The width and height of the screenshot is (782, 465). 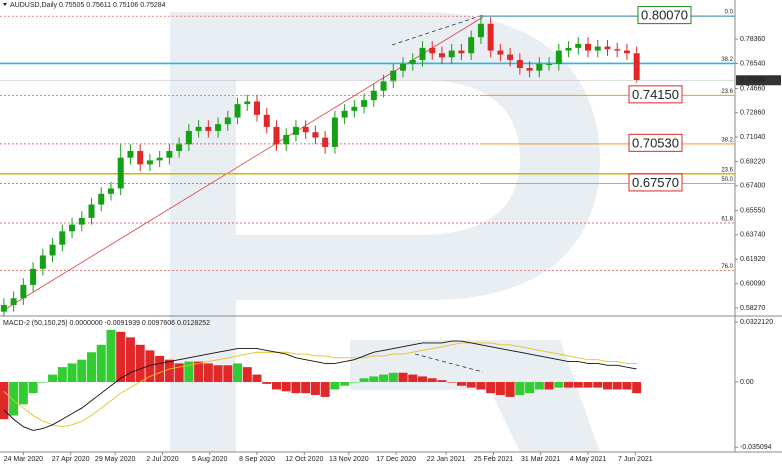 I want to click on y-tick-label: 0.60090, so click(x=752, y=284).